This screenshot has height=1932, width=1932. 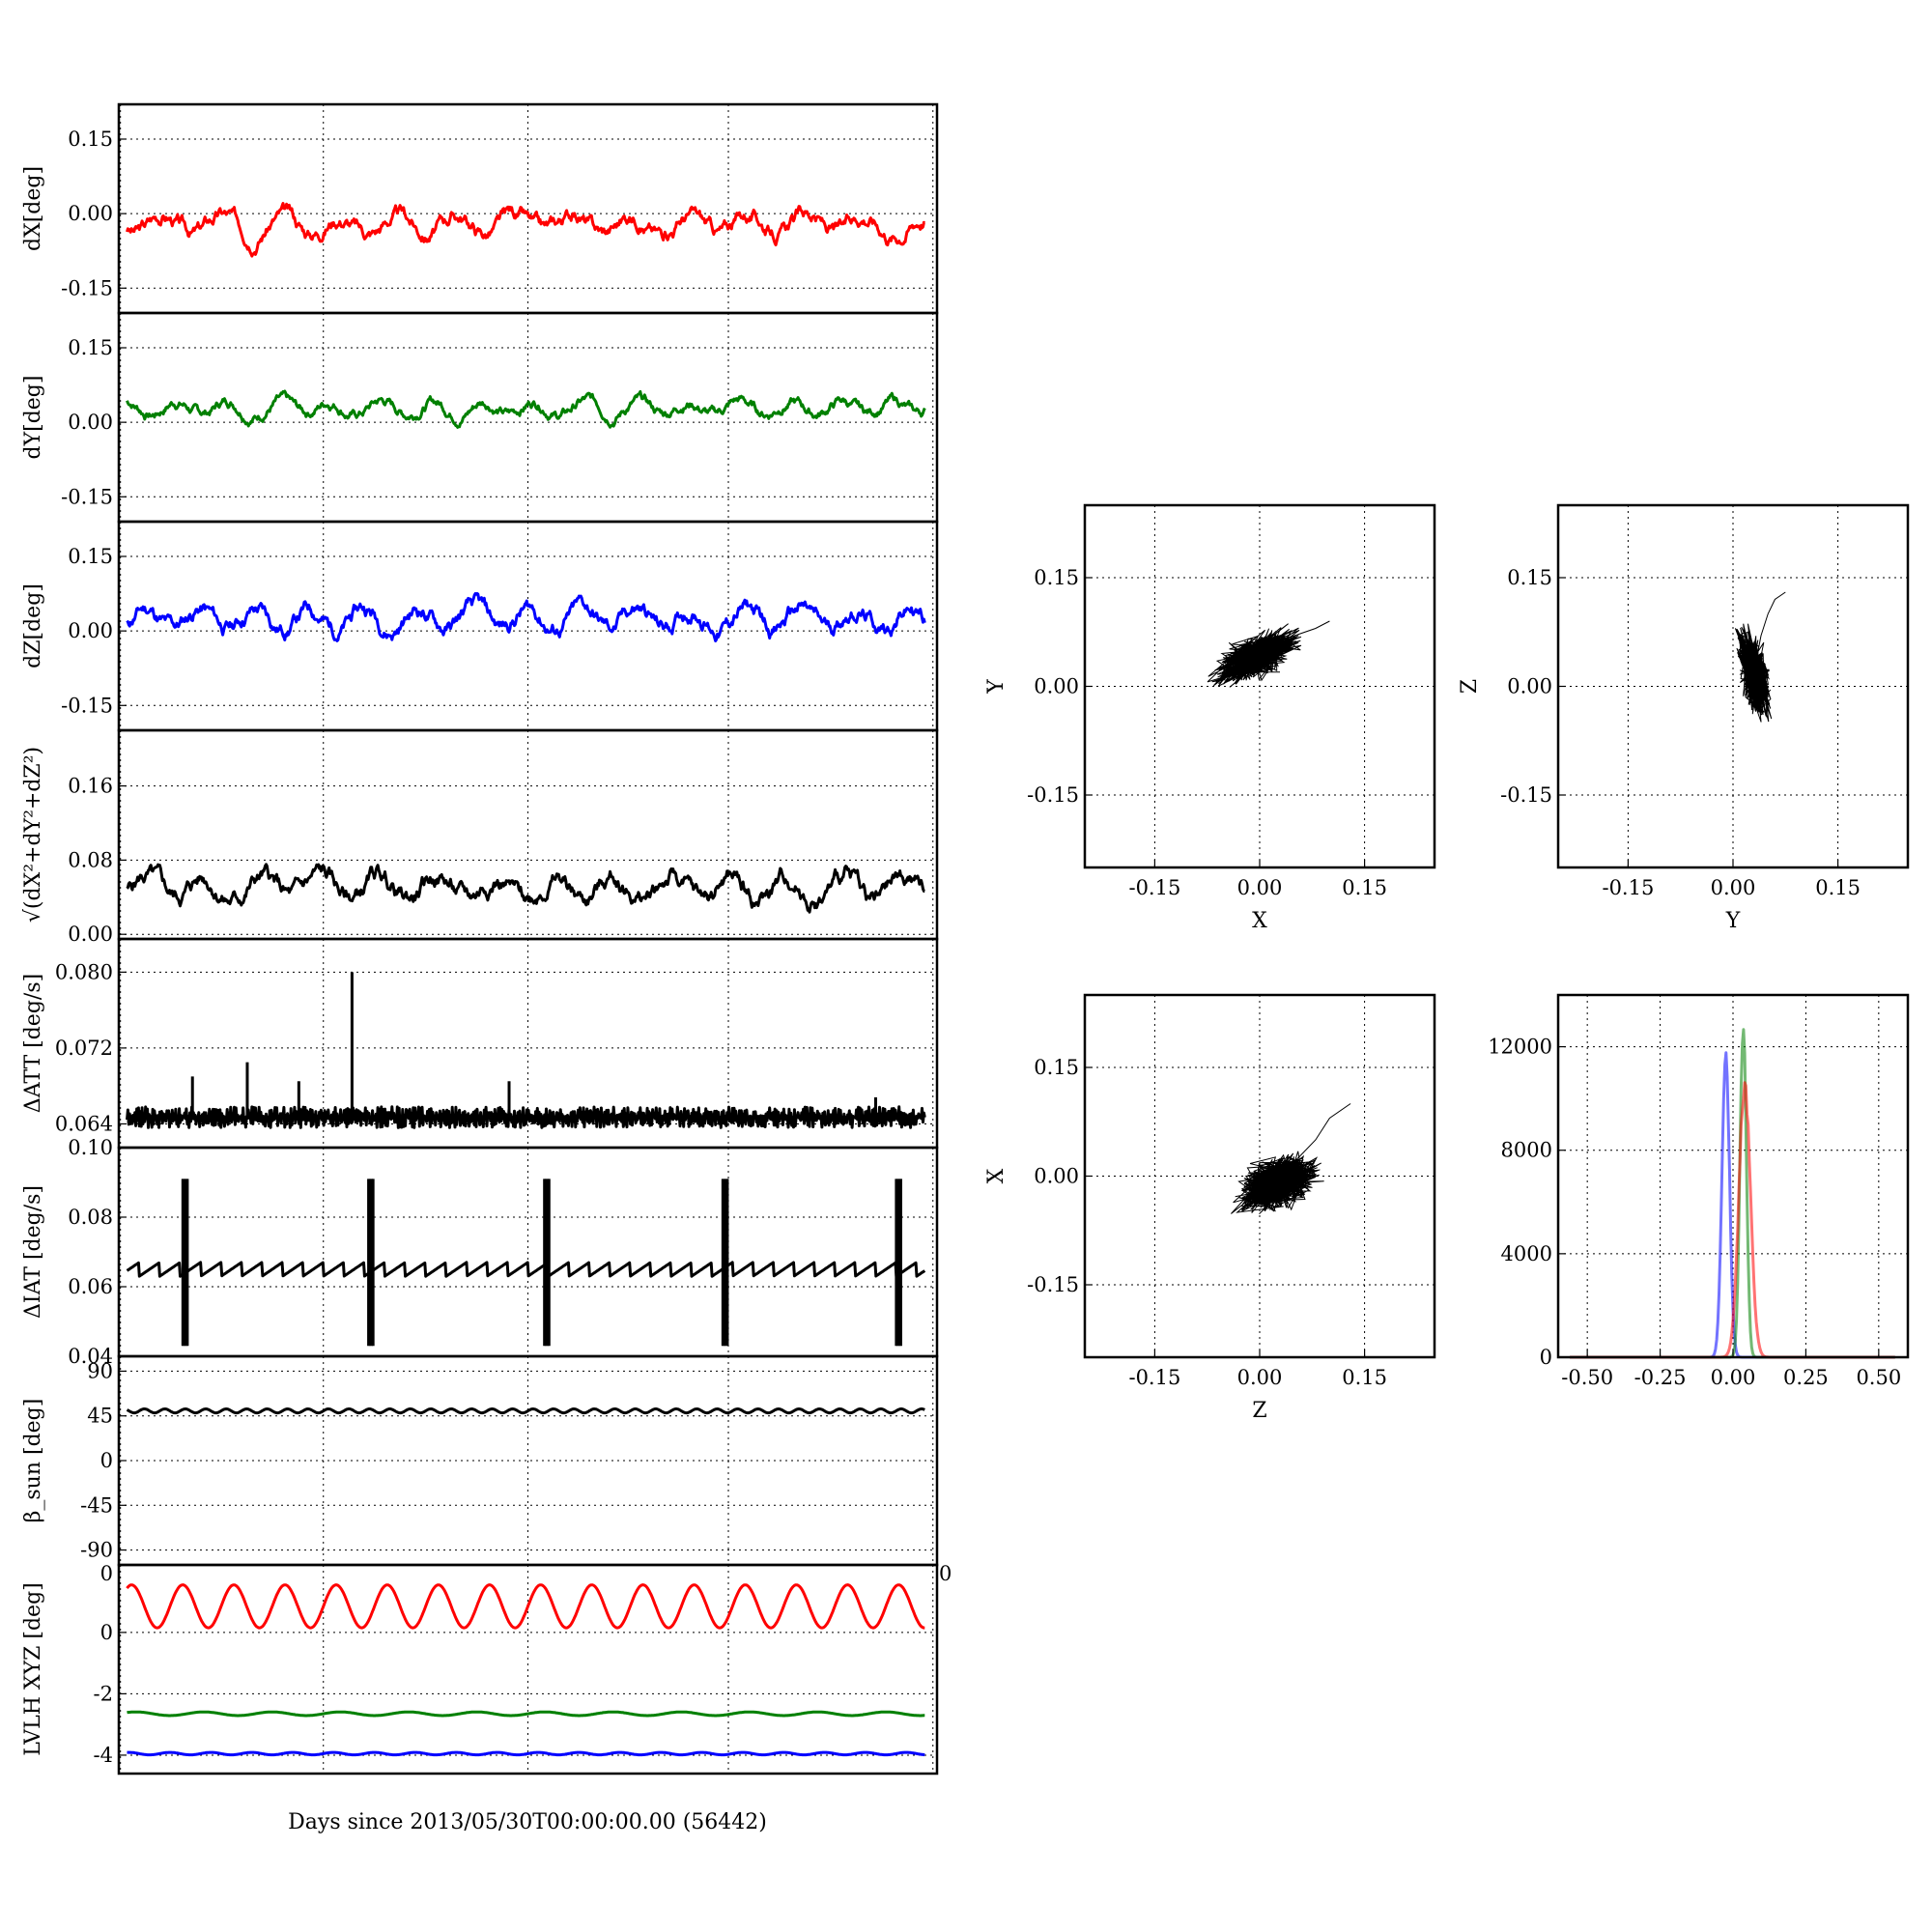 What do you see at coordinates (103, 1755) in the screenshot?
I see `ytick-label: -4` at bounding box center [103, 1755].